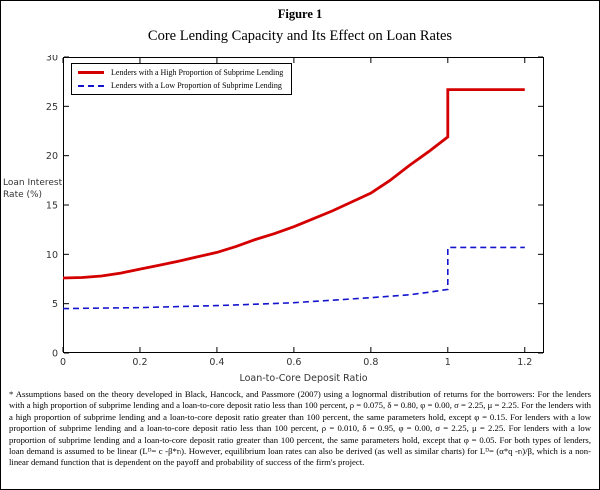 The width and height of the screenshot is (600, 490). What do you see at coordinates (33, 183) in the screenshot?
I see `svg-text: Loan Interest` at bounding box center [33, 183].